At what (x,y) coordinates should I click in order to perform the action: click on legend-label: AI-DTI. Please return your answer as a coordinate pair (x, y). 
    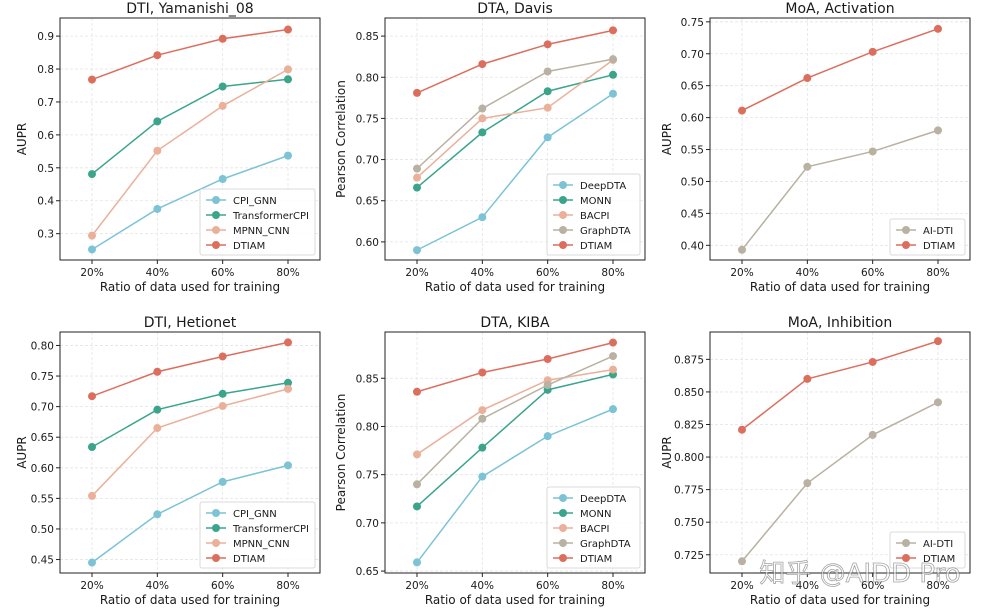
    Looking at the image, I should click on (938, 544).